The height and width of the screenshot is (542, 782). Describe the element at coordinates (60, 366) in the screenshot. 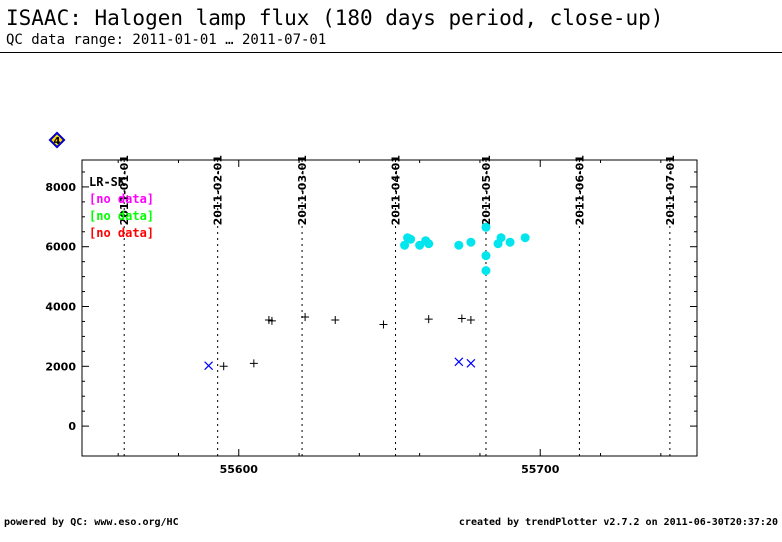

I see `y-tick-label: 2000` at that location.